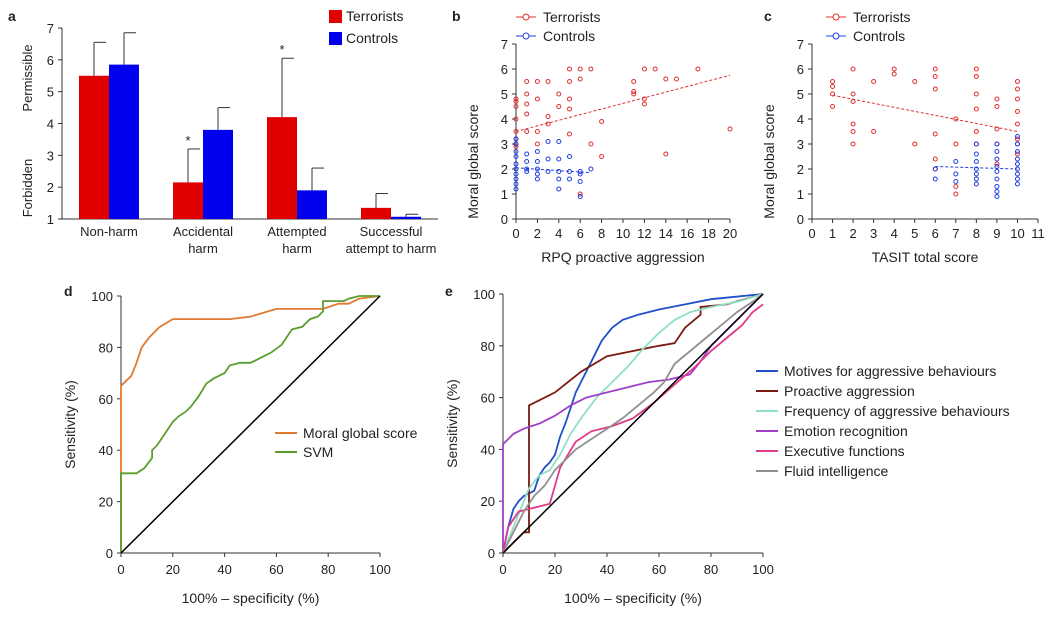  Describe the element at coordinates (644, 233) in the screenshot. I see `x-tick-label: 12` at that location.